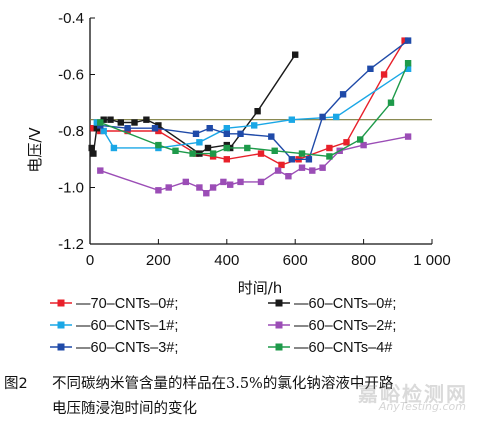 Image resolution: width=480 pixels, height=423 pixels. Describe the element at coordinates (90, 260) in the screenshot. I see `x-tick-label: 0` at that location.